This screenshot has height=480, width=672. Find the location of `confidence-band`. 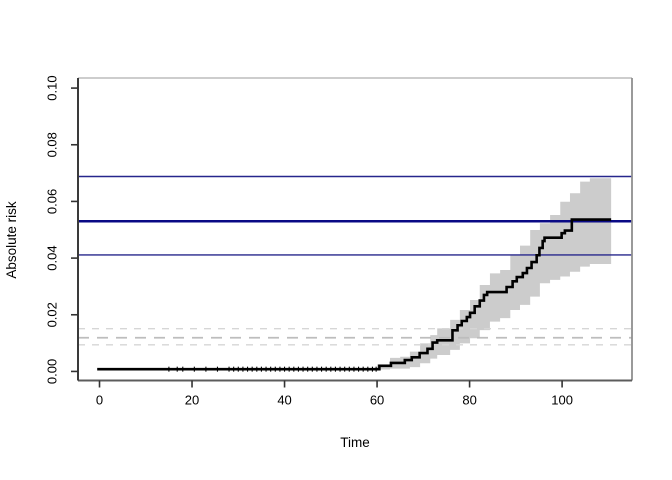

confidence-band is located at coordinates (494, 274).